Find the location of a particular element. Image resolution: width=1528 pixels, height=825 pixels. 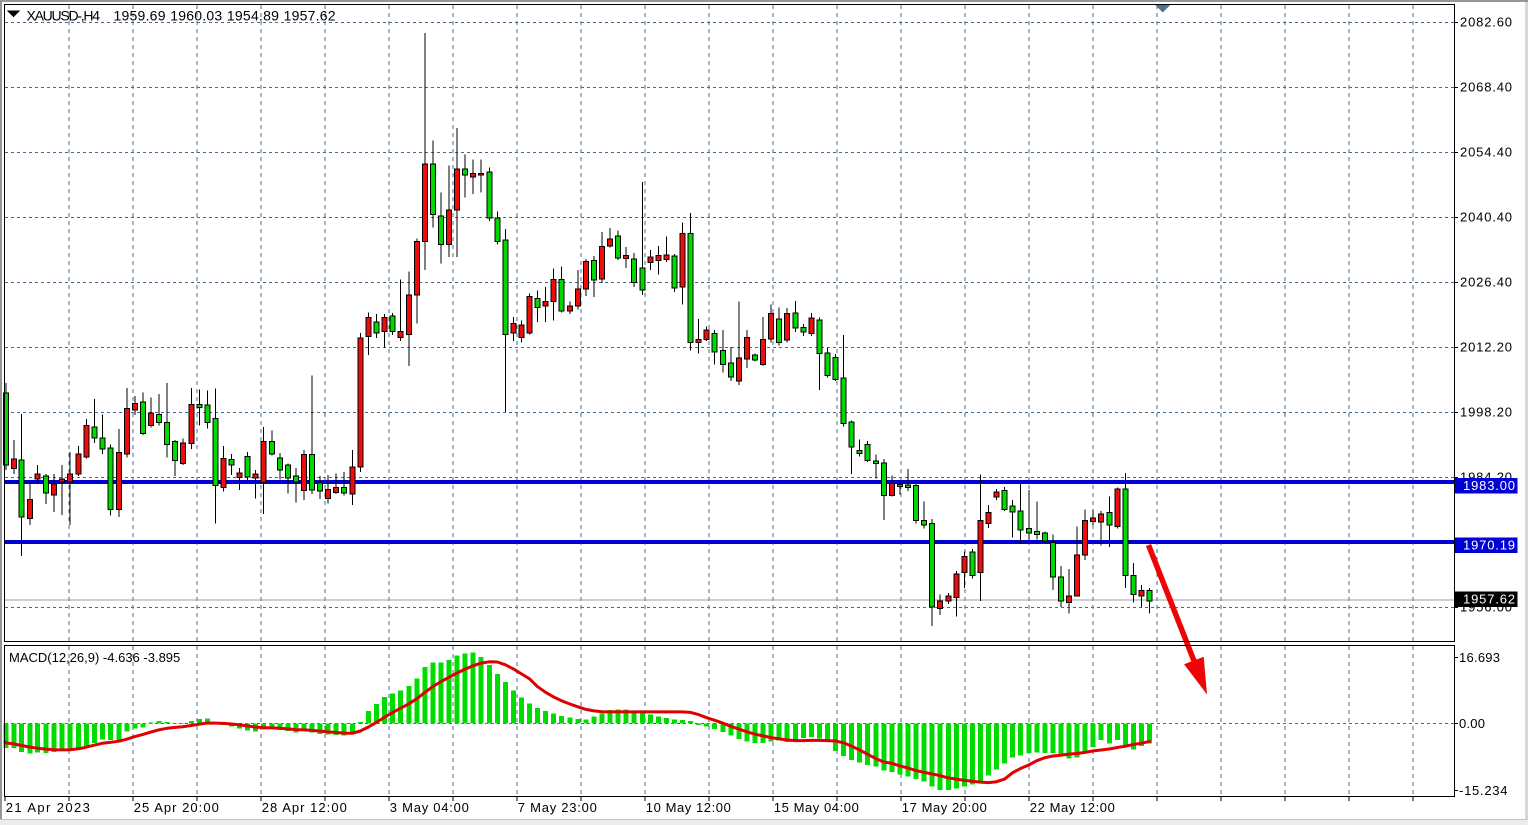

svg-text: XAUUSD-,H4 is located at coordinates (64, 16).